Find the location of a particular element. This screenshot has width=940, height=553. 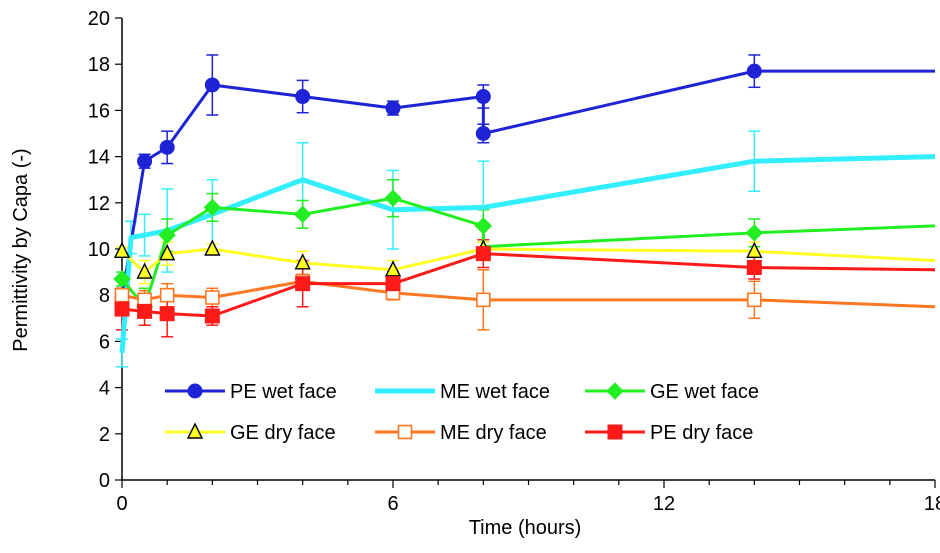

x-tick-label: 18 is located at coordinates (932, 504).